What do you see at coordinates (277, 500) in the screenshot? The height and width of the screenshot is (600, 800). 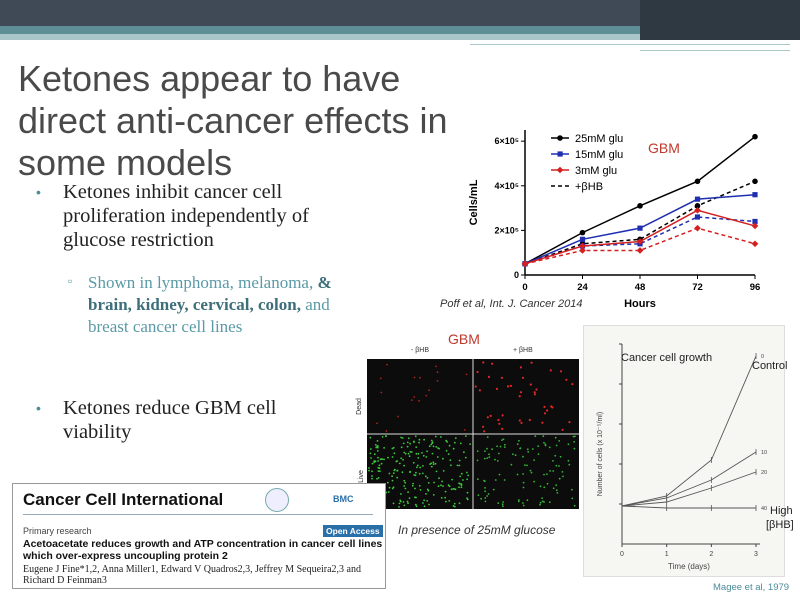 I see `journal-logo-icon` at bounding box center [277, 500].